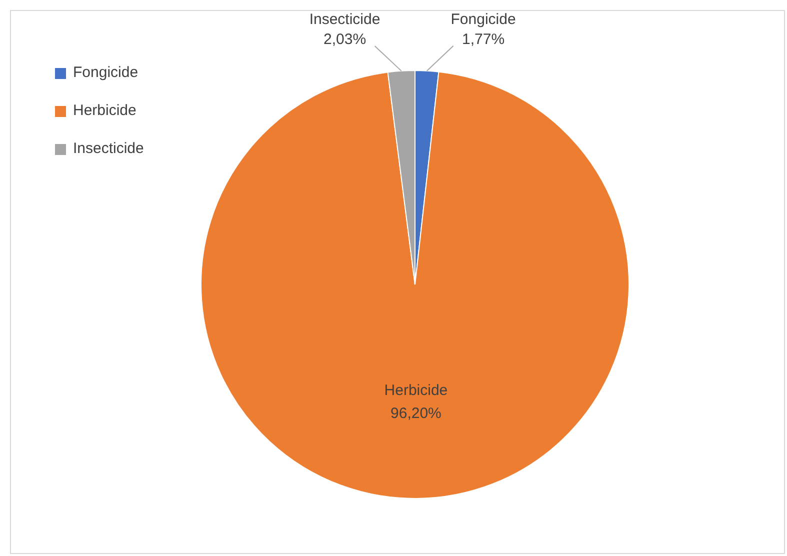 This screenshot has width=787, height=556. Describe the element at coordinates (344, 39) in the screenshot. I see `data-label: 2,03%` at that location.